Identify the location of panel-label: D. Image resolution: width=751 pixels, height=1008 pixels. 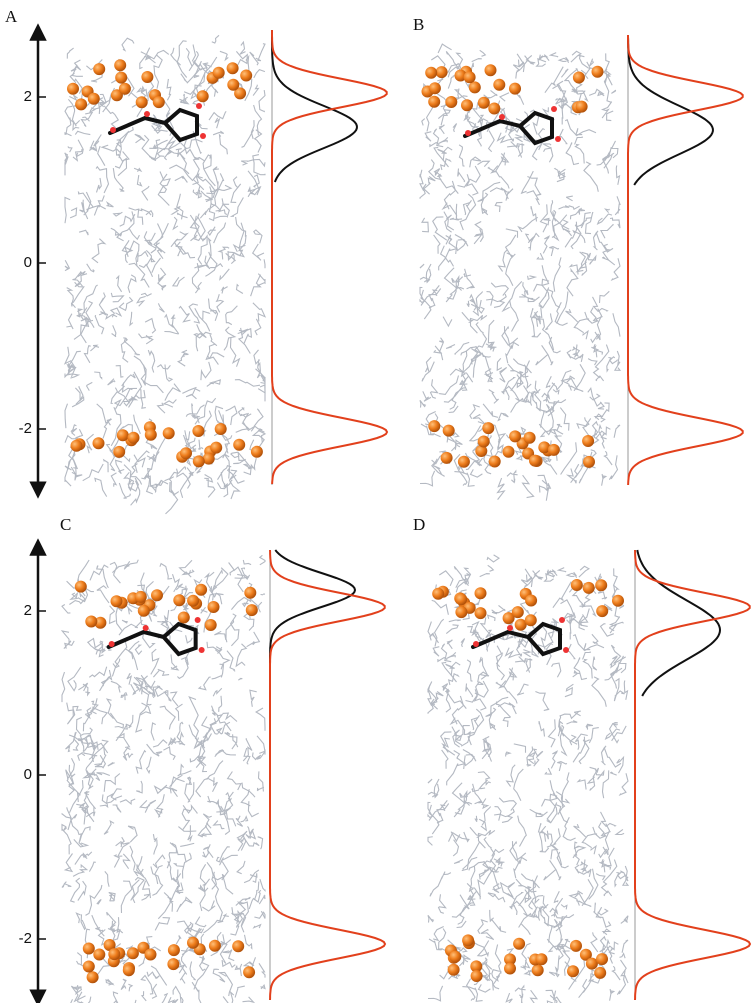
(419, 524).